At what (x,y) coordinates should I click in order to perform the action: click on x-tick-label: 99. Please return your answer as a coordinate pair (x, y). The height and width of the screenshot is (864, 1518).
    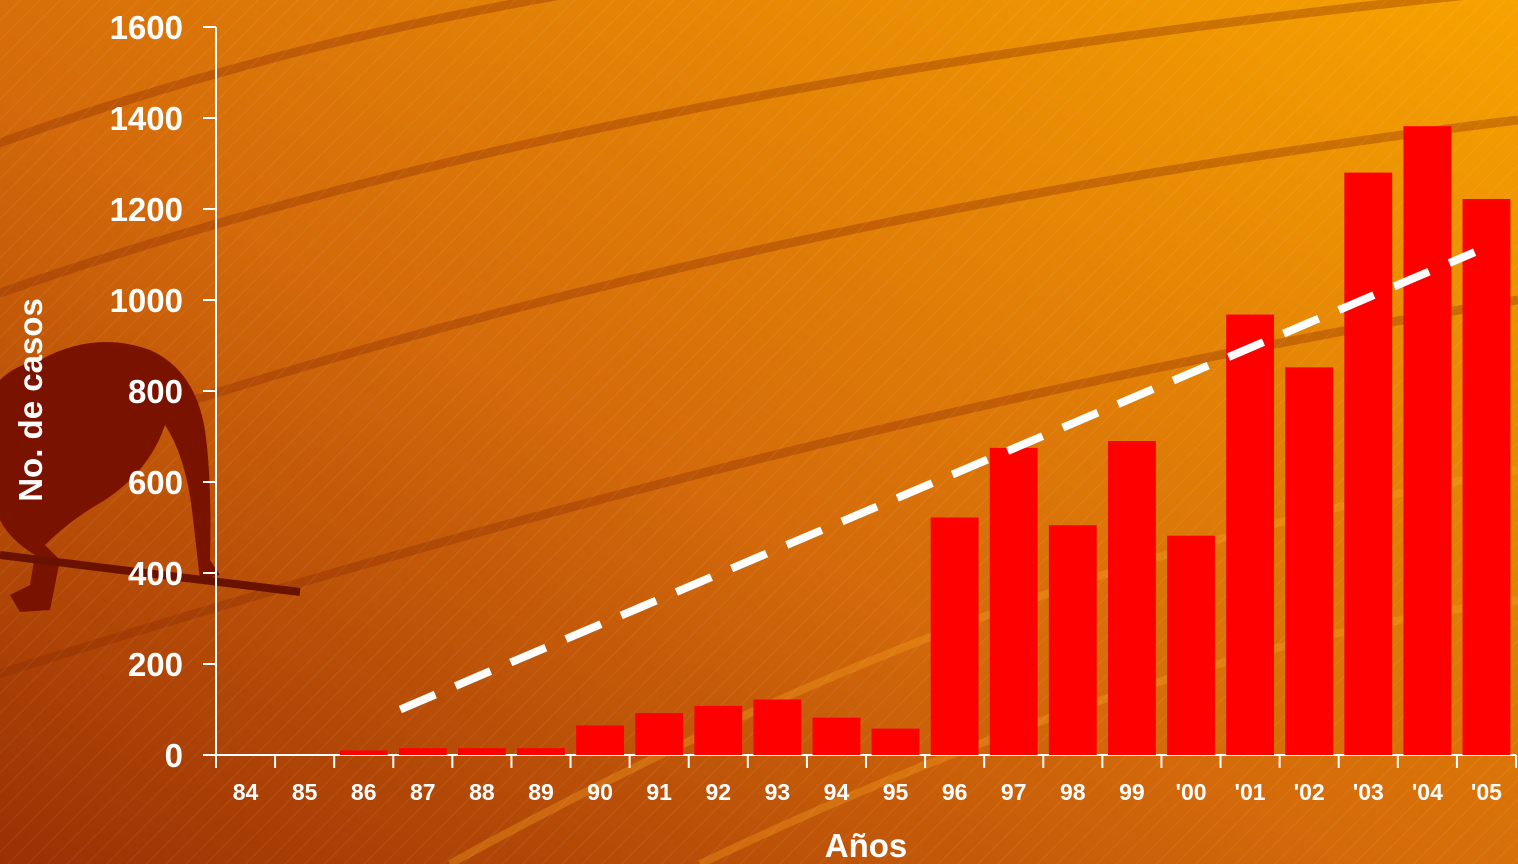
    Looking at the image, I should click on (1132, 792).